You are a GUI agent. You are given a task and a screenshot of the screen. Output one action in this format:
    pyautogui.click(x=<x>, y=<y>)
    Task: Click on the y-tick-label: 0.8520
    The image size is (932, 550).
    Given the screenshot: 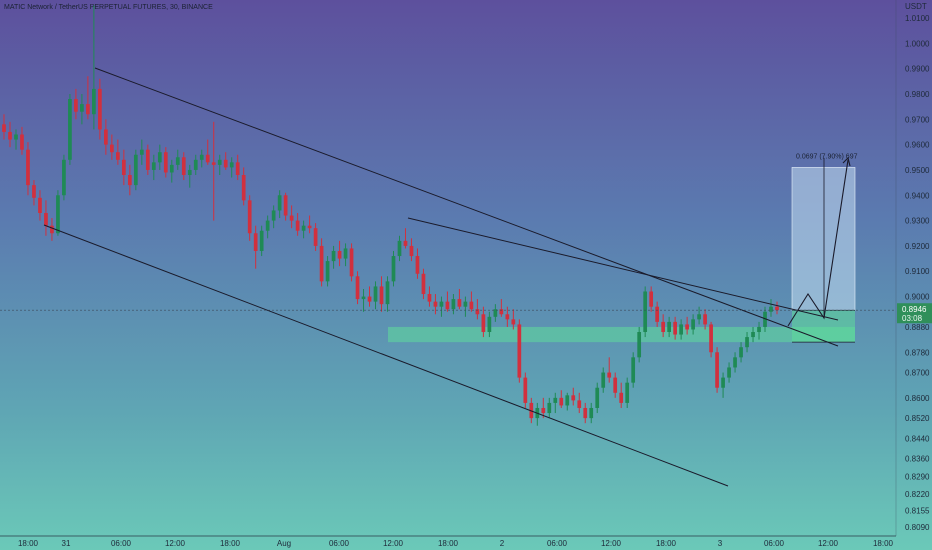 What is the action you would take?
    pyautogui.click(x=917, y=418)
    